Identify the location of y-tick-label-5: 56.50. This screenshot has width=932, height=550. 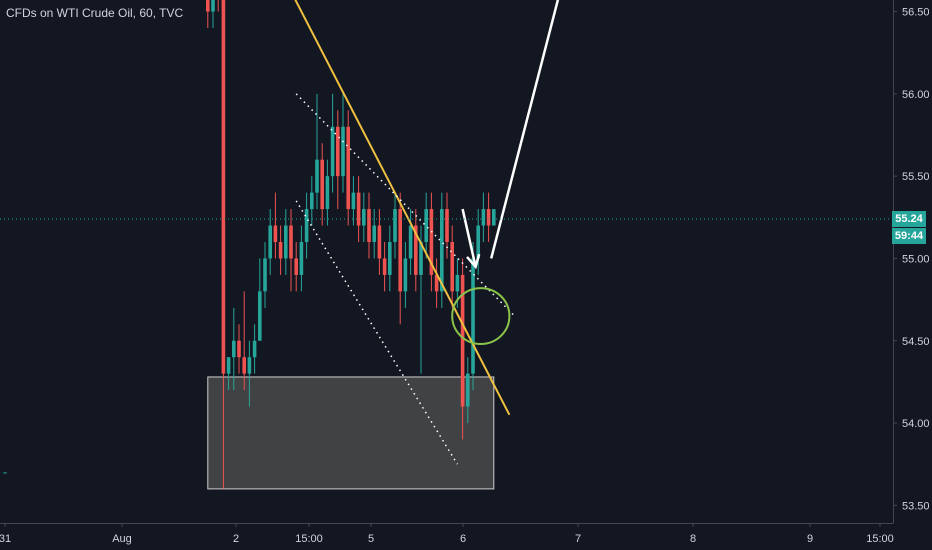
(916, 13).